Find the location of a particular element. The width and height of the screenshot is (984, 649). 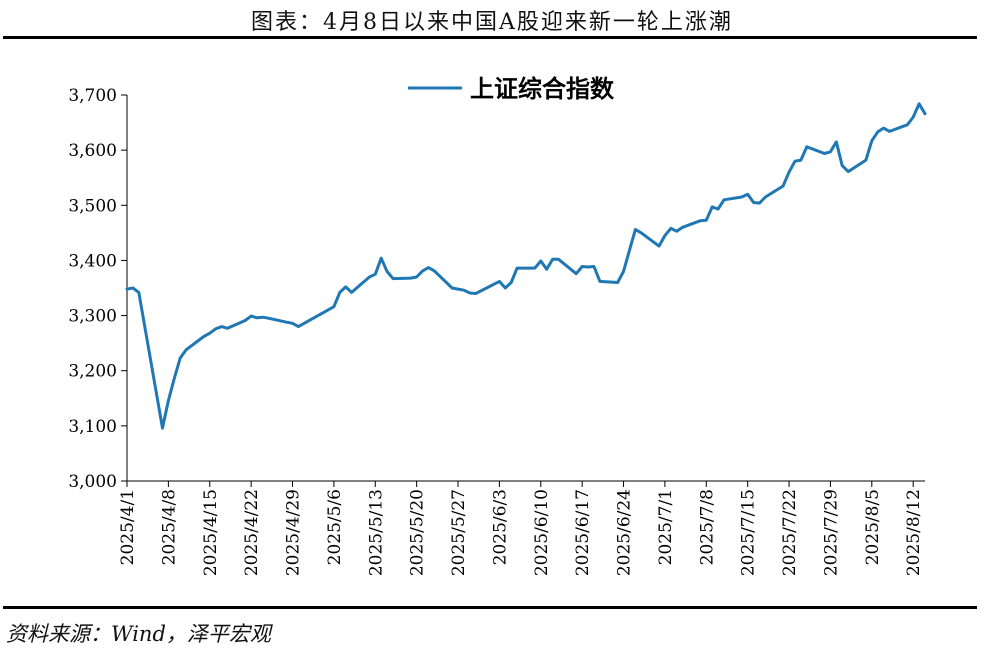

source-note: 资料来源：Wind，泽平宏观 is located at coordinates (138, 634).